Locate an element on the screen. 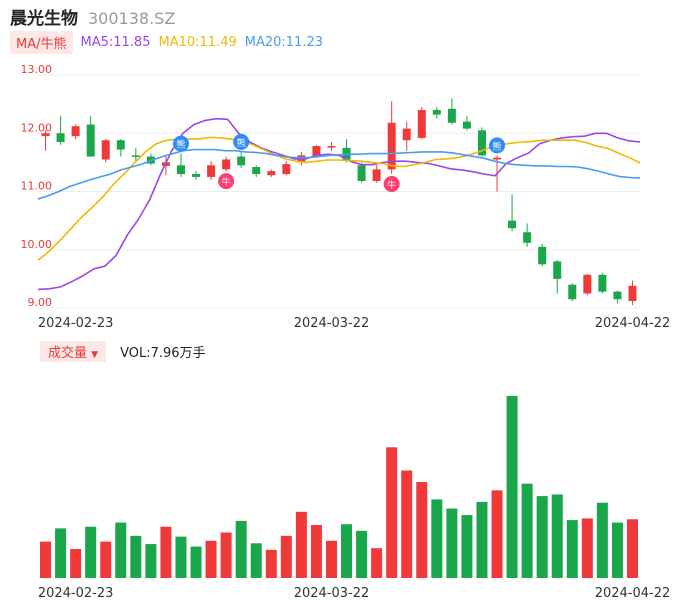 Image resolution: width=686 pixels, height=606 pixels. price-y-tick: 12.00 is located at coordinates (37, 127).